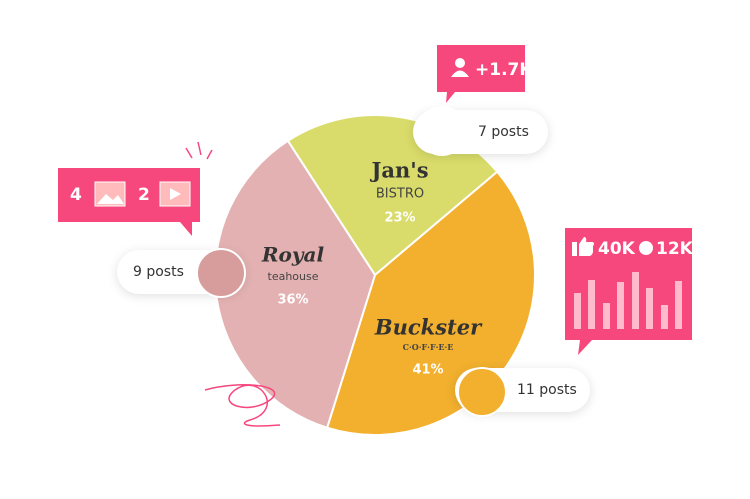 The image size is (750, 499). Describe the element at coordinates (199, 150) in the screenshot. I see `sparkle` at that location.